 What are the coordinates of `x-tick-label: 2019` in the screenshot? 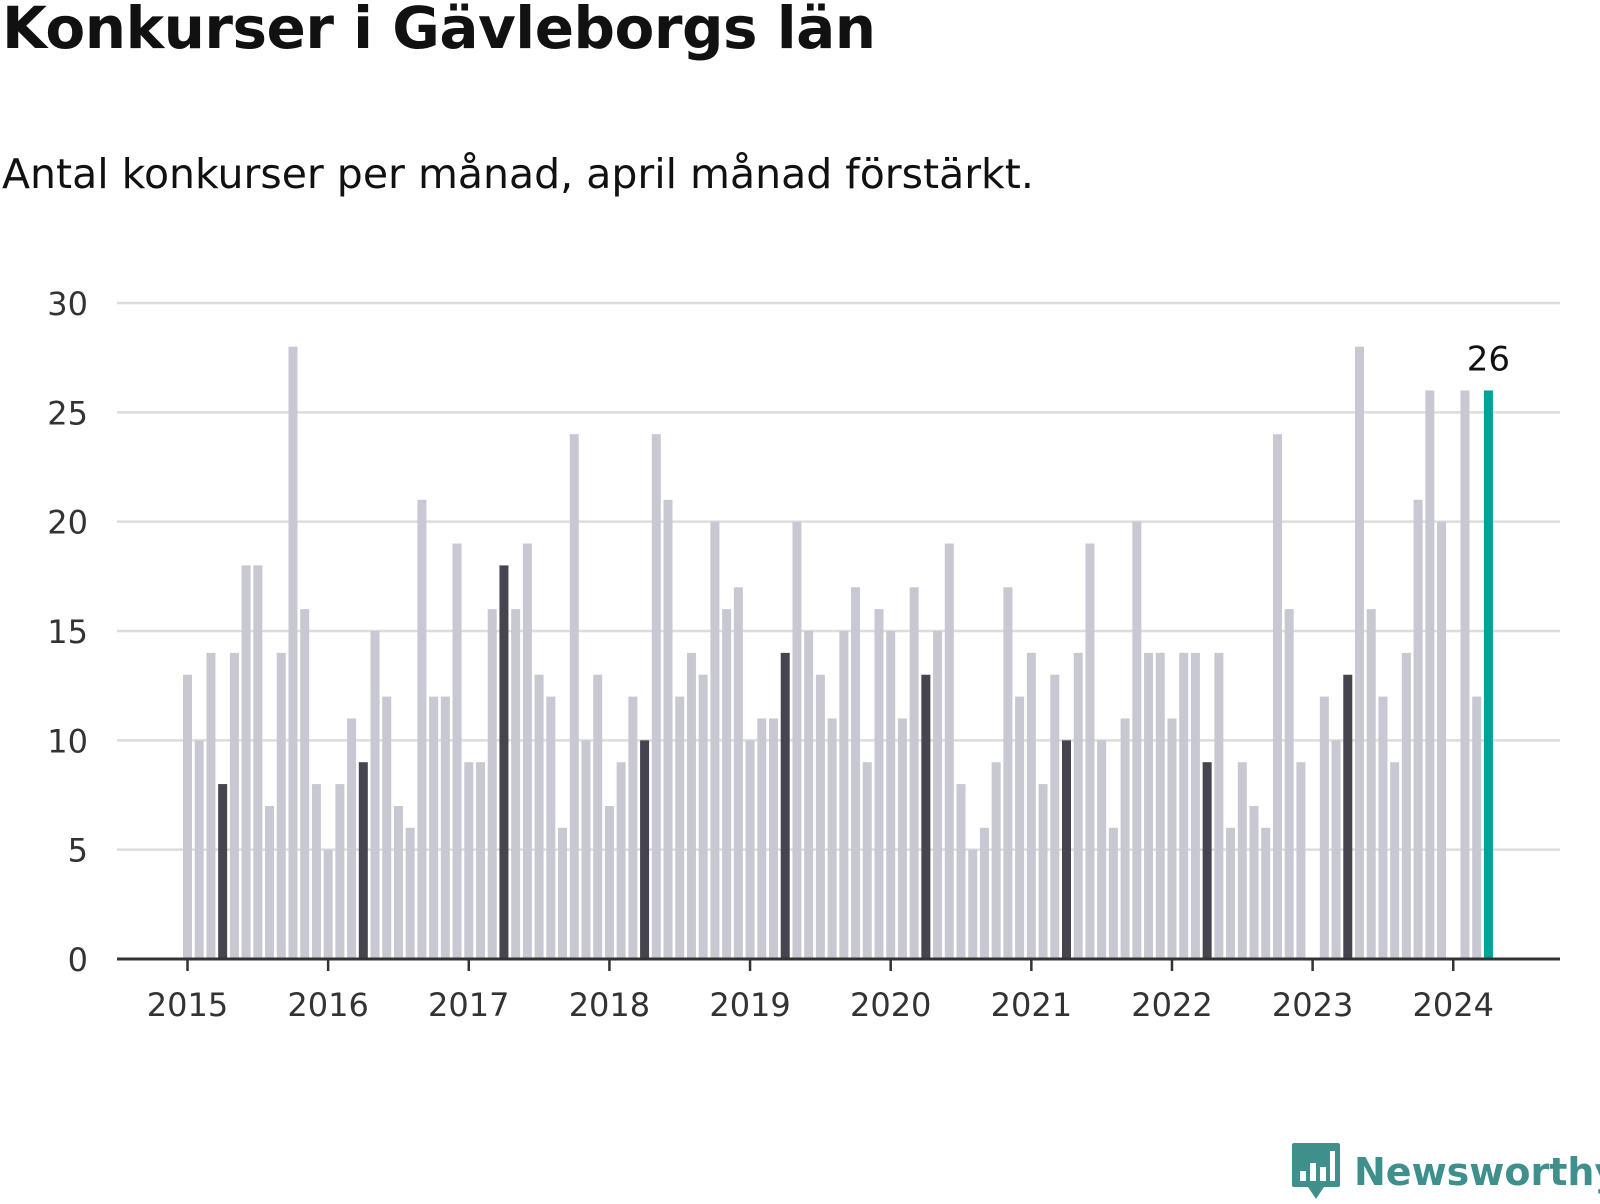 It's located at (749, 1005).